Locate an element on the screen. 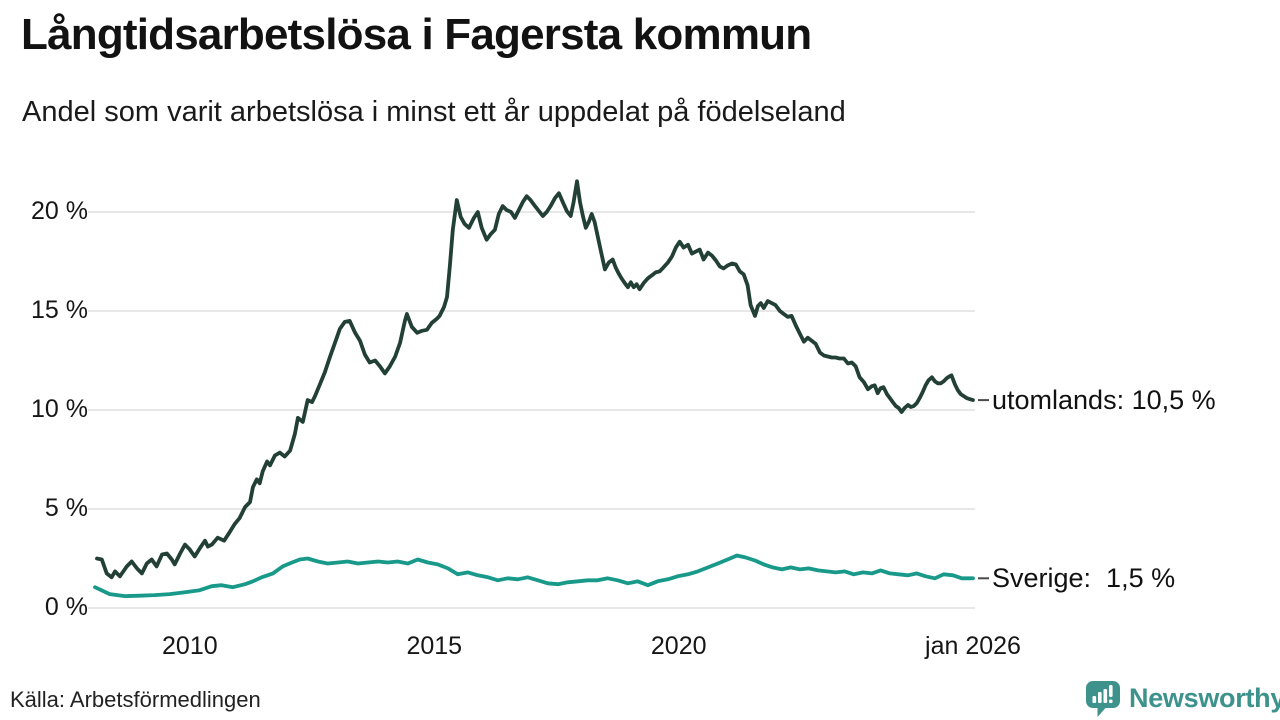  x-tick-label: 2020 is located at coordinates (678, 646).